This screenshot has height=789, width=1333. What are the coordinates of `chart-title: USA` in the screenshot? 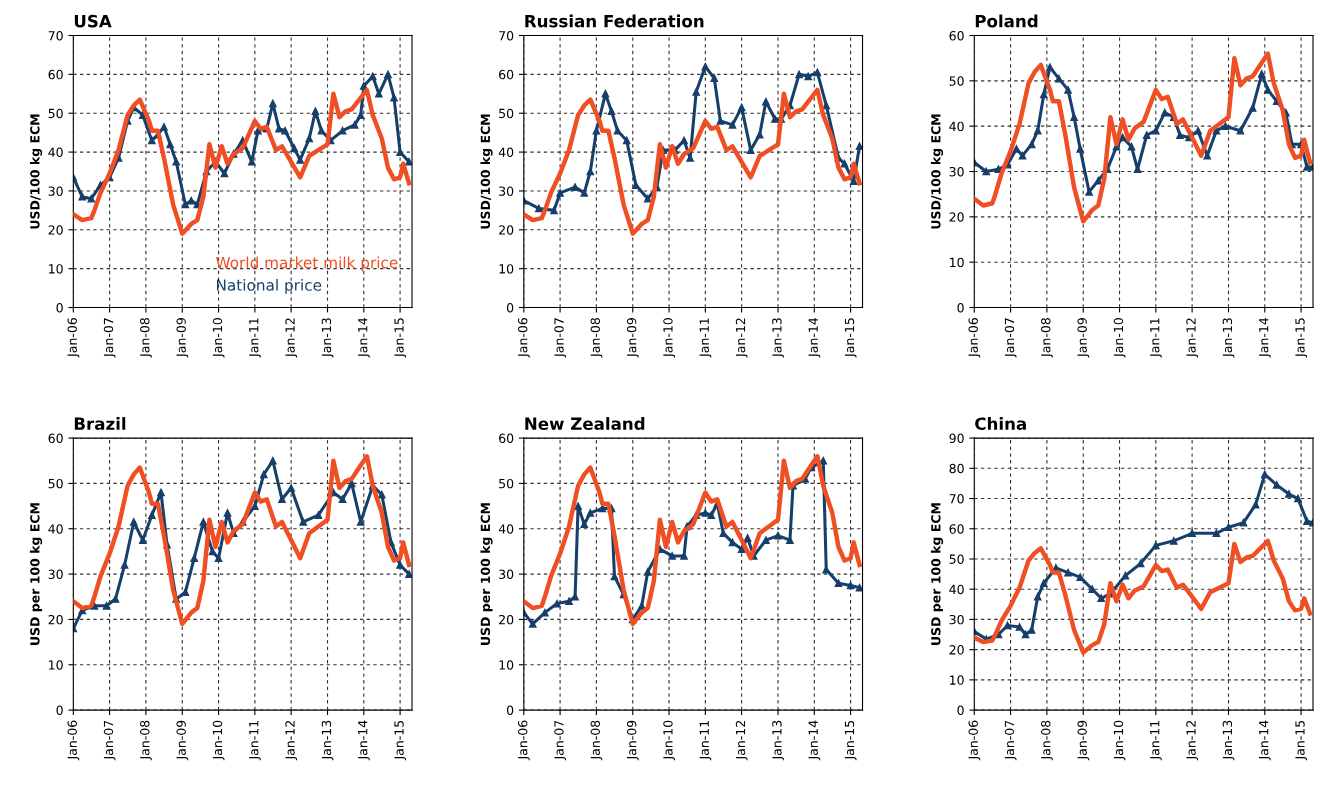 It's located at (93, 21).